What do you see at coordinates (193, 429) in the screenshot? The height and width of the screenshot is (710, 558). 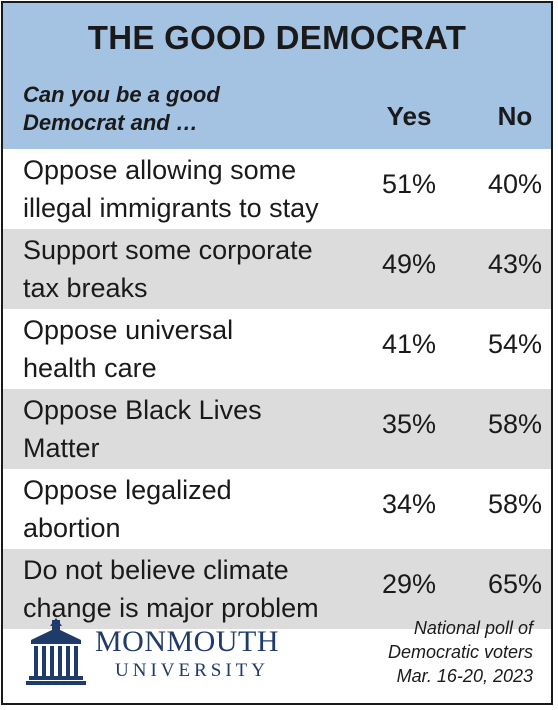 I see `row-label: Oppose Black Lives Matter` at bounding box center [193, 429].